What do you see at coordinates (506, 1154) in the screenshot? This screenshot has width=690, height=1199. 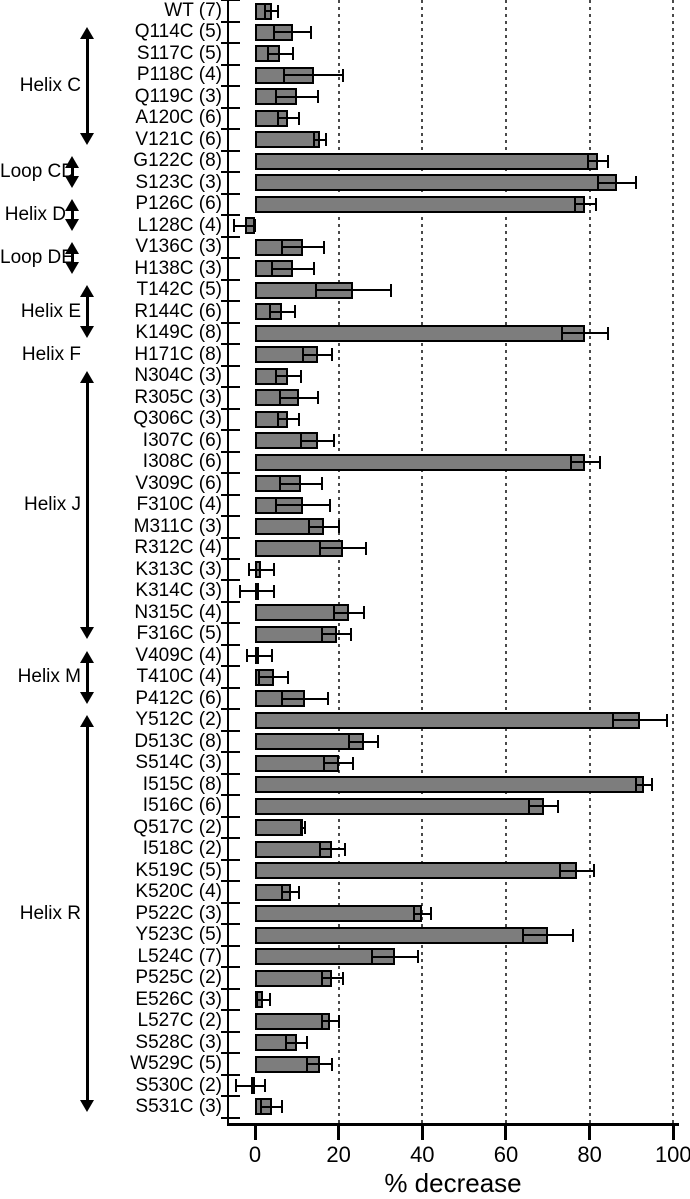 I see `x-tick-label: 60` at bounding box center [506, 1154].